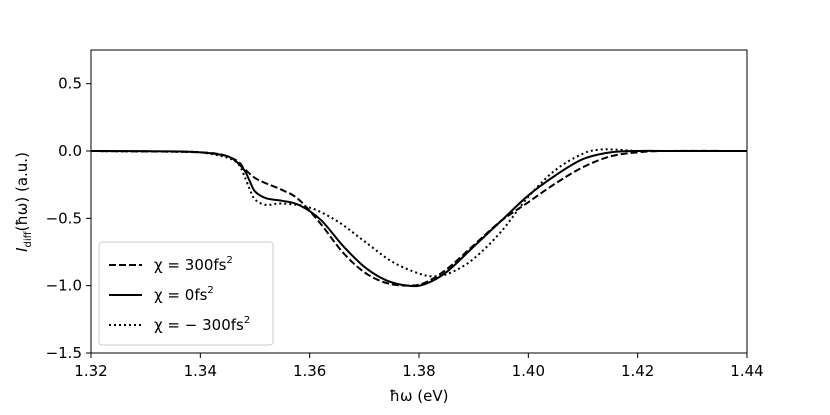 Image resolution: width=830 pixels, height=415 pixels. What do you see at coordinates (746, 371) in the screenshot?
I see `x-tick-label: 1.44` at bounding box center [746, 371].